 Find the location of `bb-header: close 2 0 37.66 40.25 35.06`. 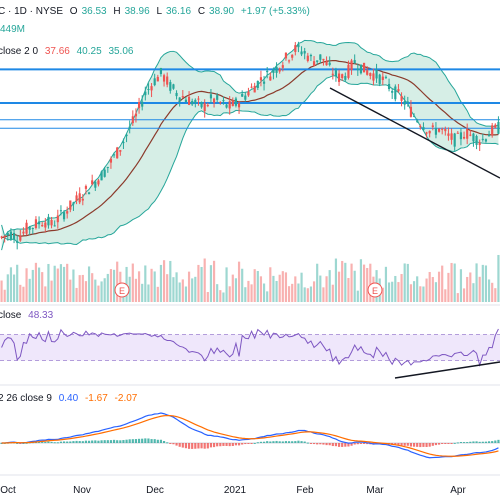

bb-header: close 2 0 37.66 40.25 35.06 is located at coordinates (68, 51).